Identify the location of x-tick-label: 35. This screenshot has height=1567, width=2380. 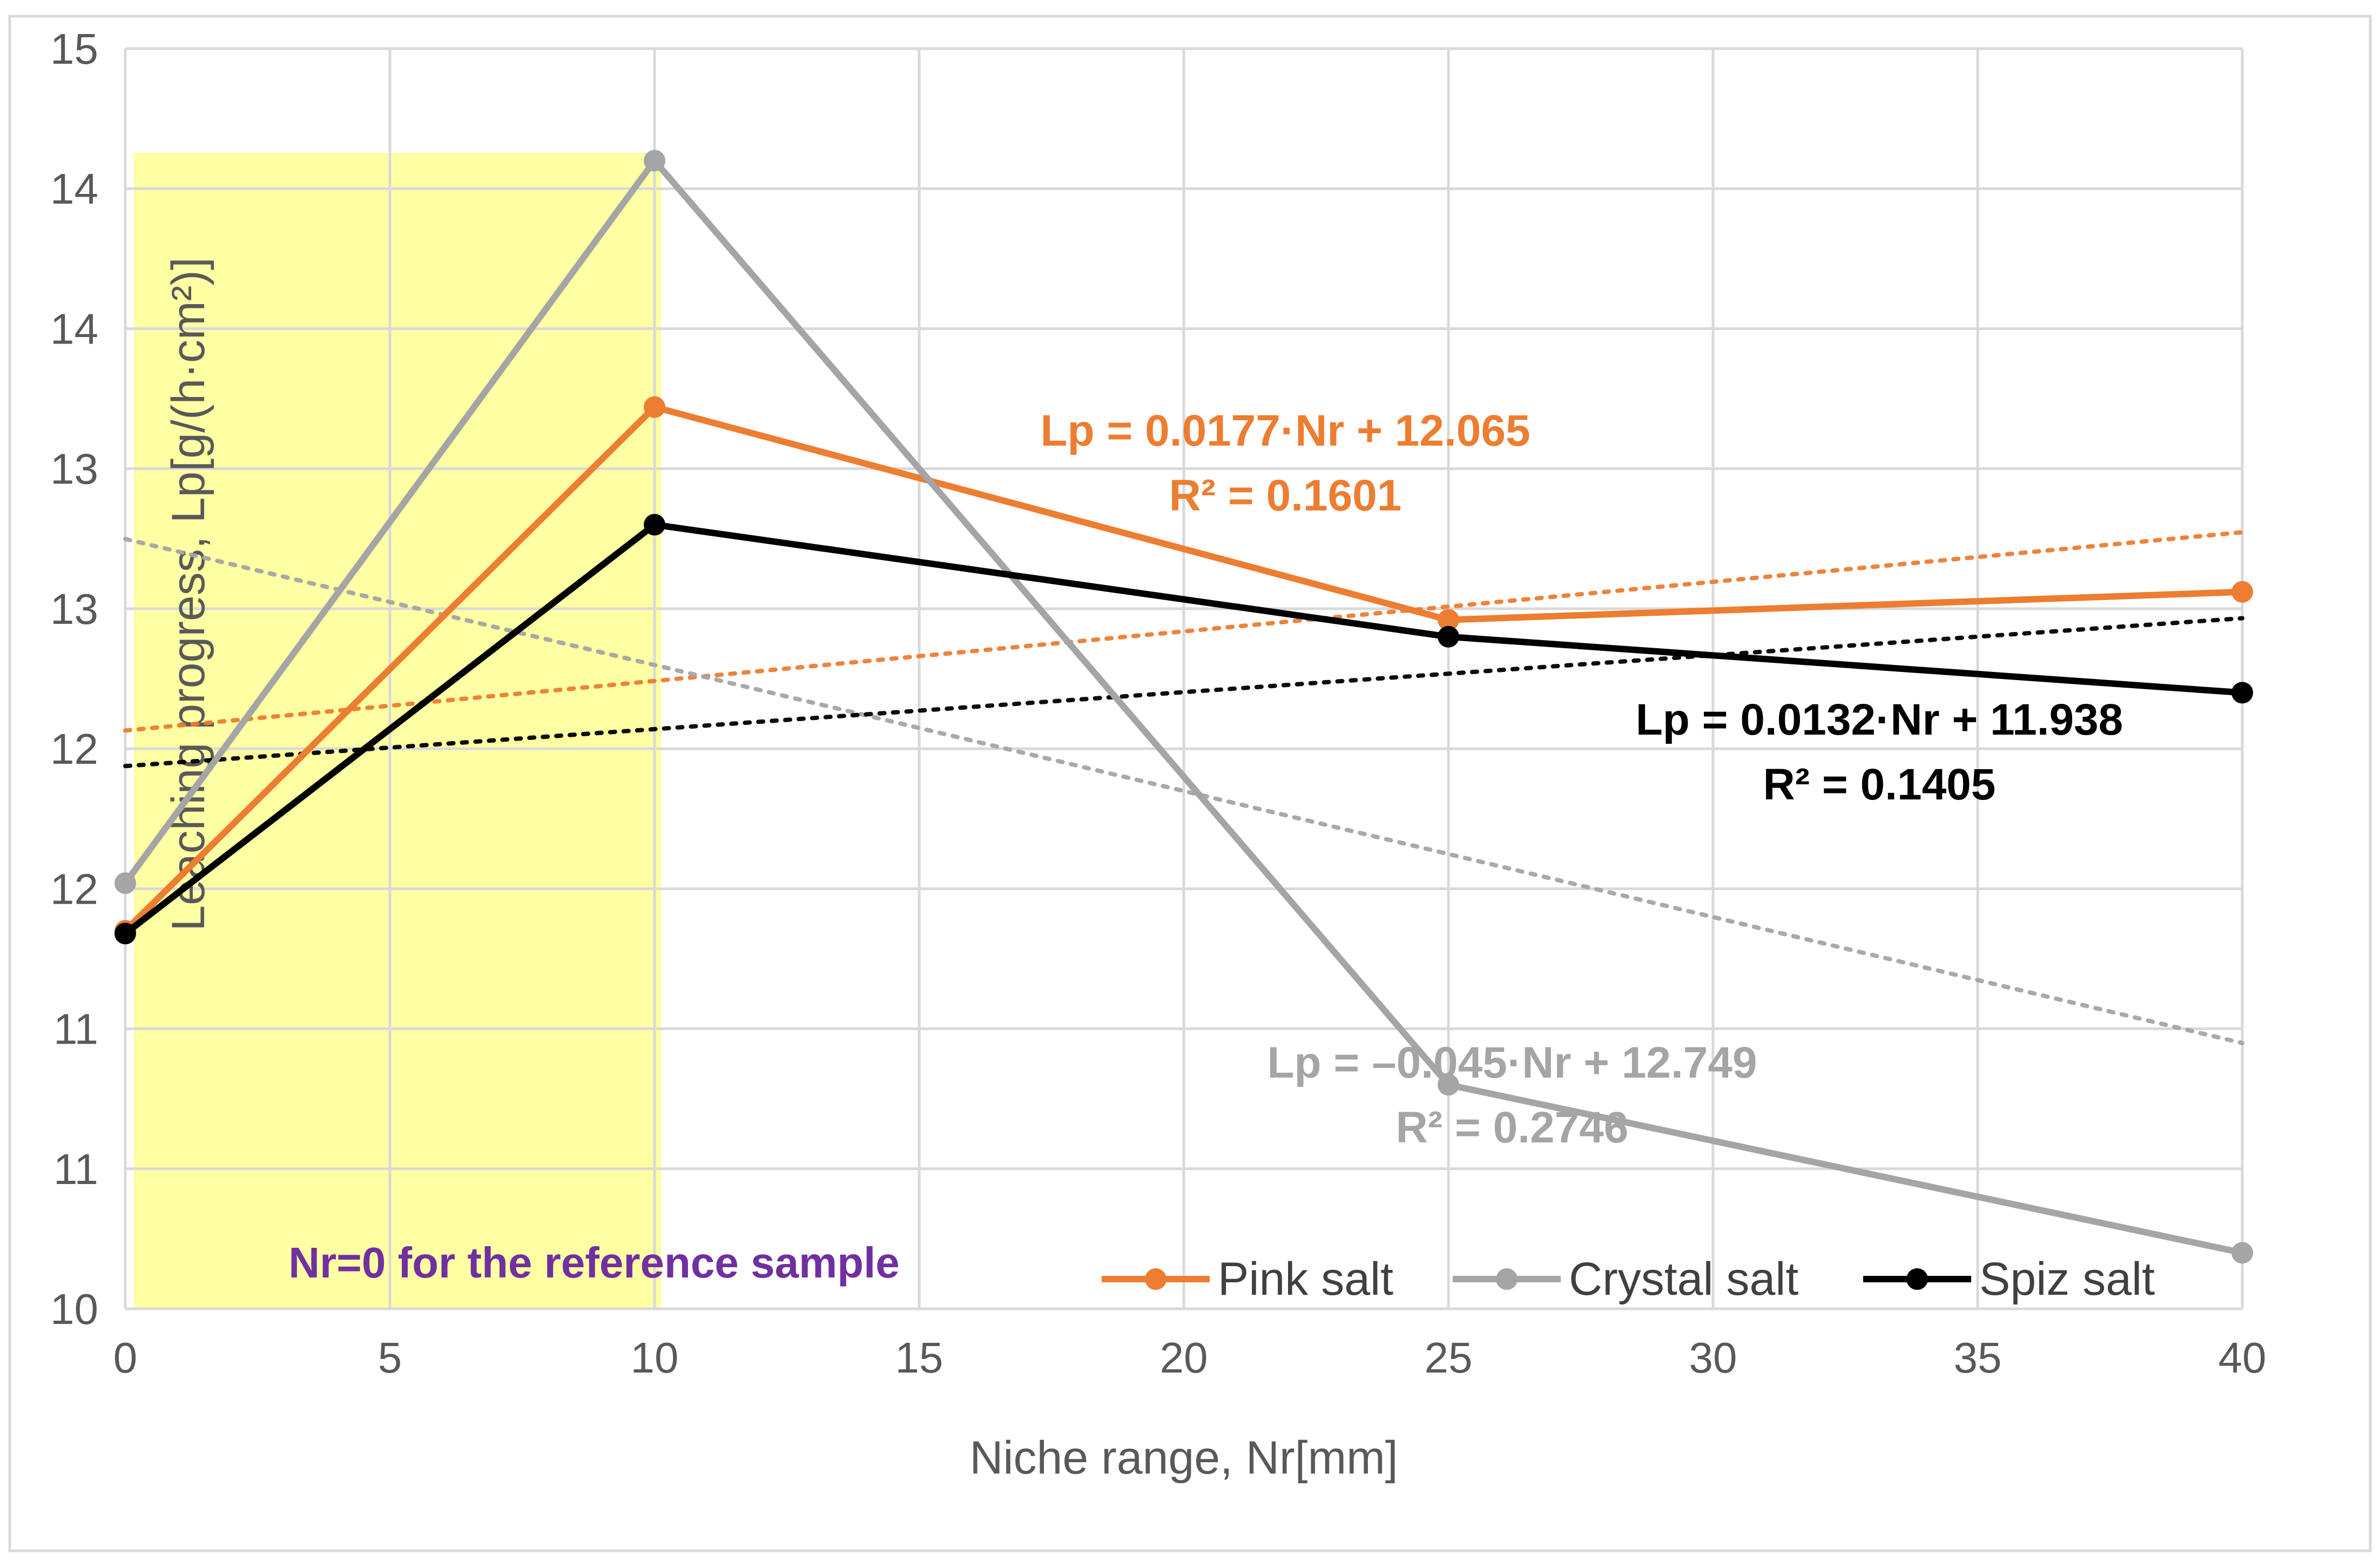
(1978, 1358).